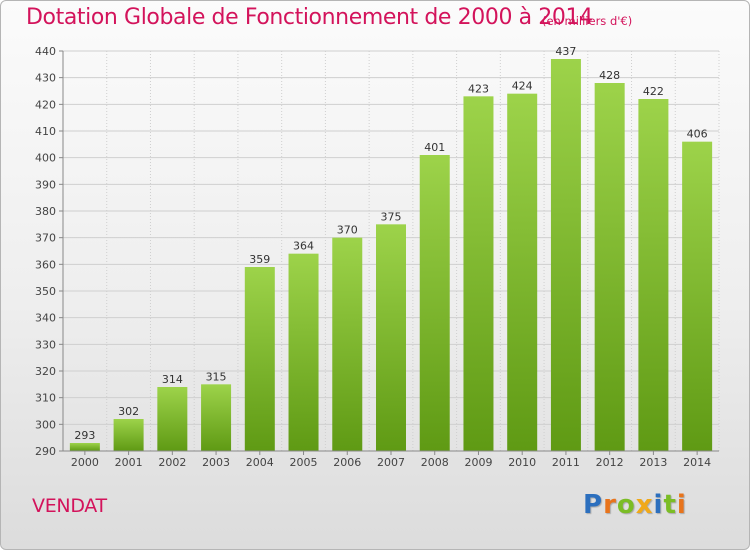 The height and width of the screenshot is (550, 750). I want to click on logo-letter: t, so click(670, 505).